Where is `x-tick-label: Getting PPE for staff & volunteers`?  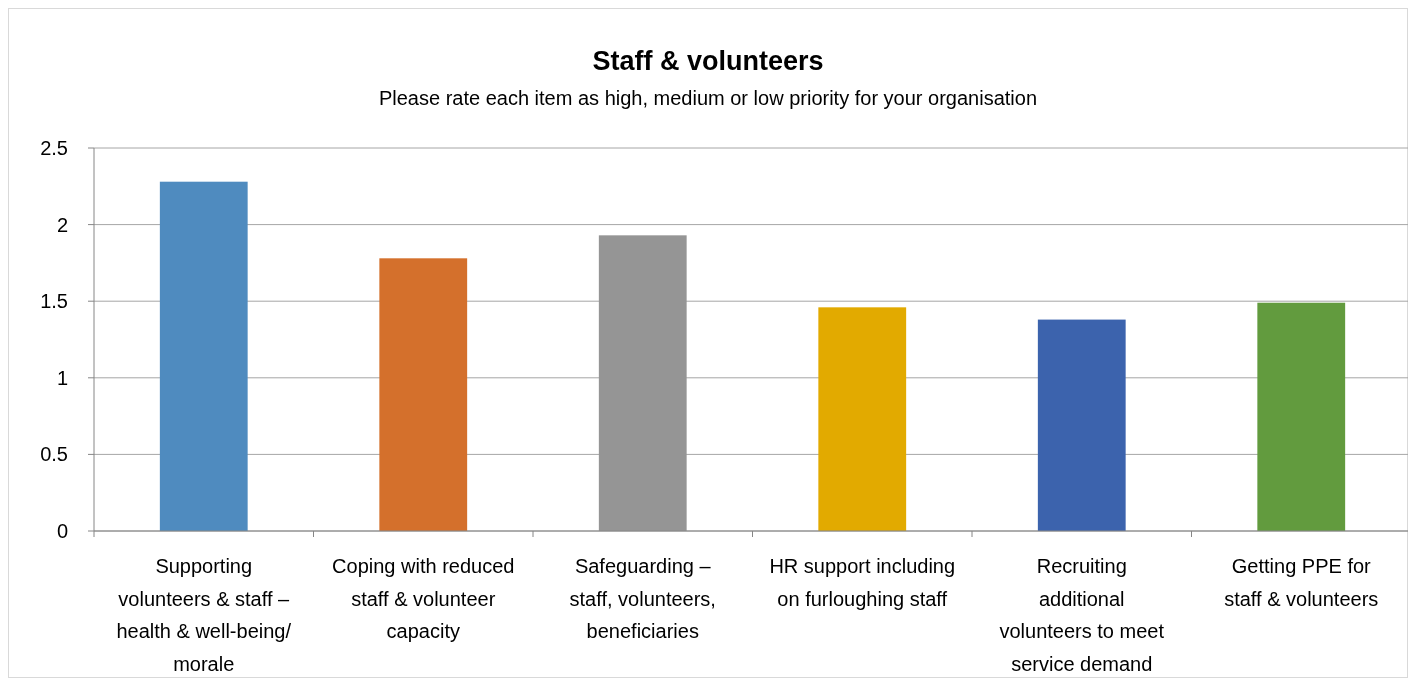 x-tick-label: Getting PPE for staff & volunteers is located at coordinates (1301, 582).